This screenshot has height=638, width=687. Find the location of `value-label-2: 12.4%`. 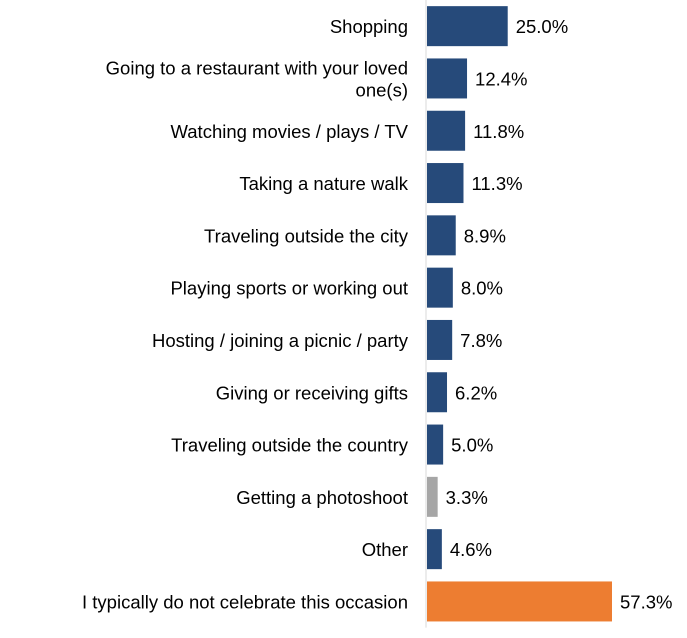

value-label-2: 12.4% is located at coordinates (501, 78).